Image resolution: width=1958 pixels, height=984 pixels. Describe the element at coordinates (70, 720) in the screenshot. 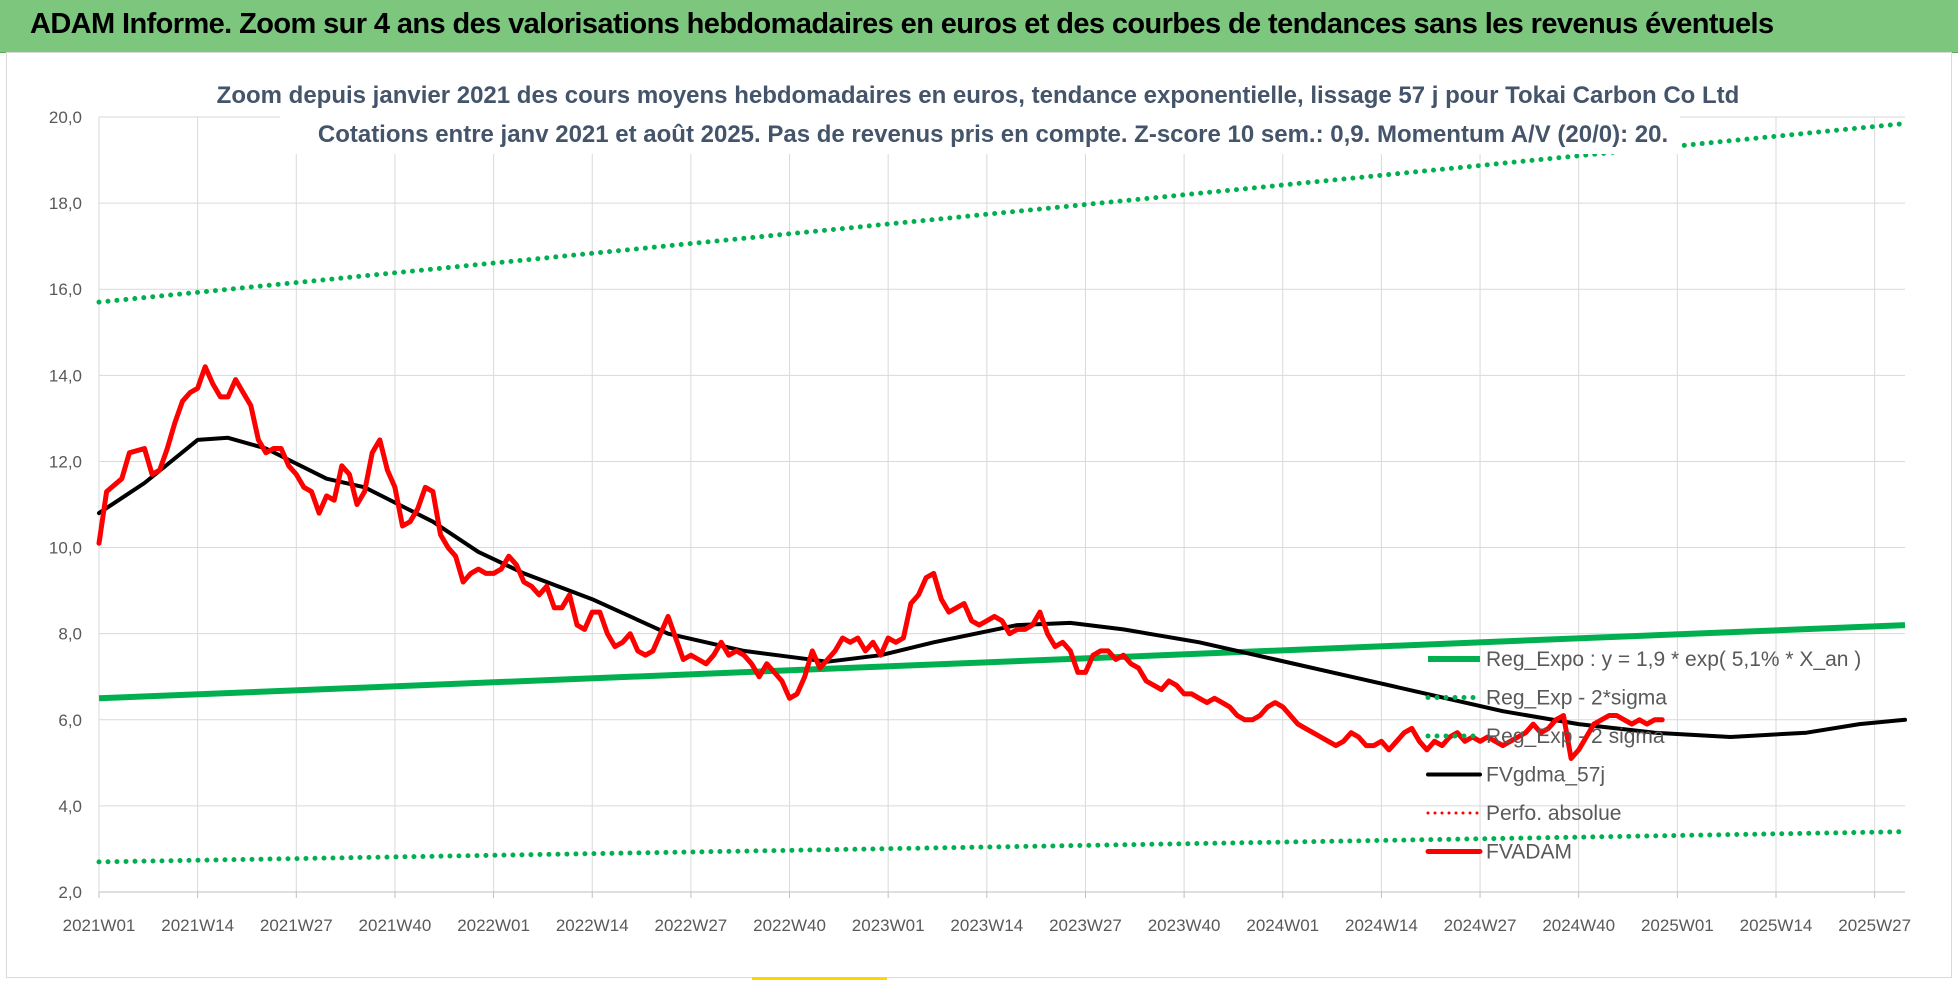

I see `y-tick-label: 6,0` at that location.